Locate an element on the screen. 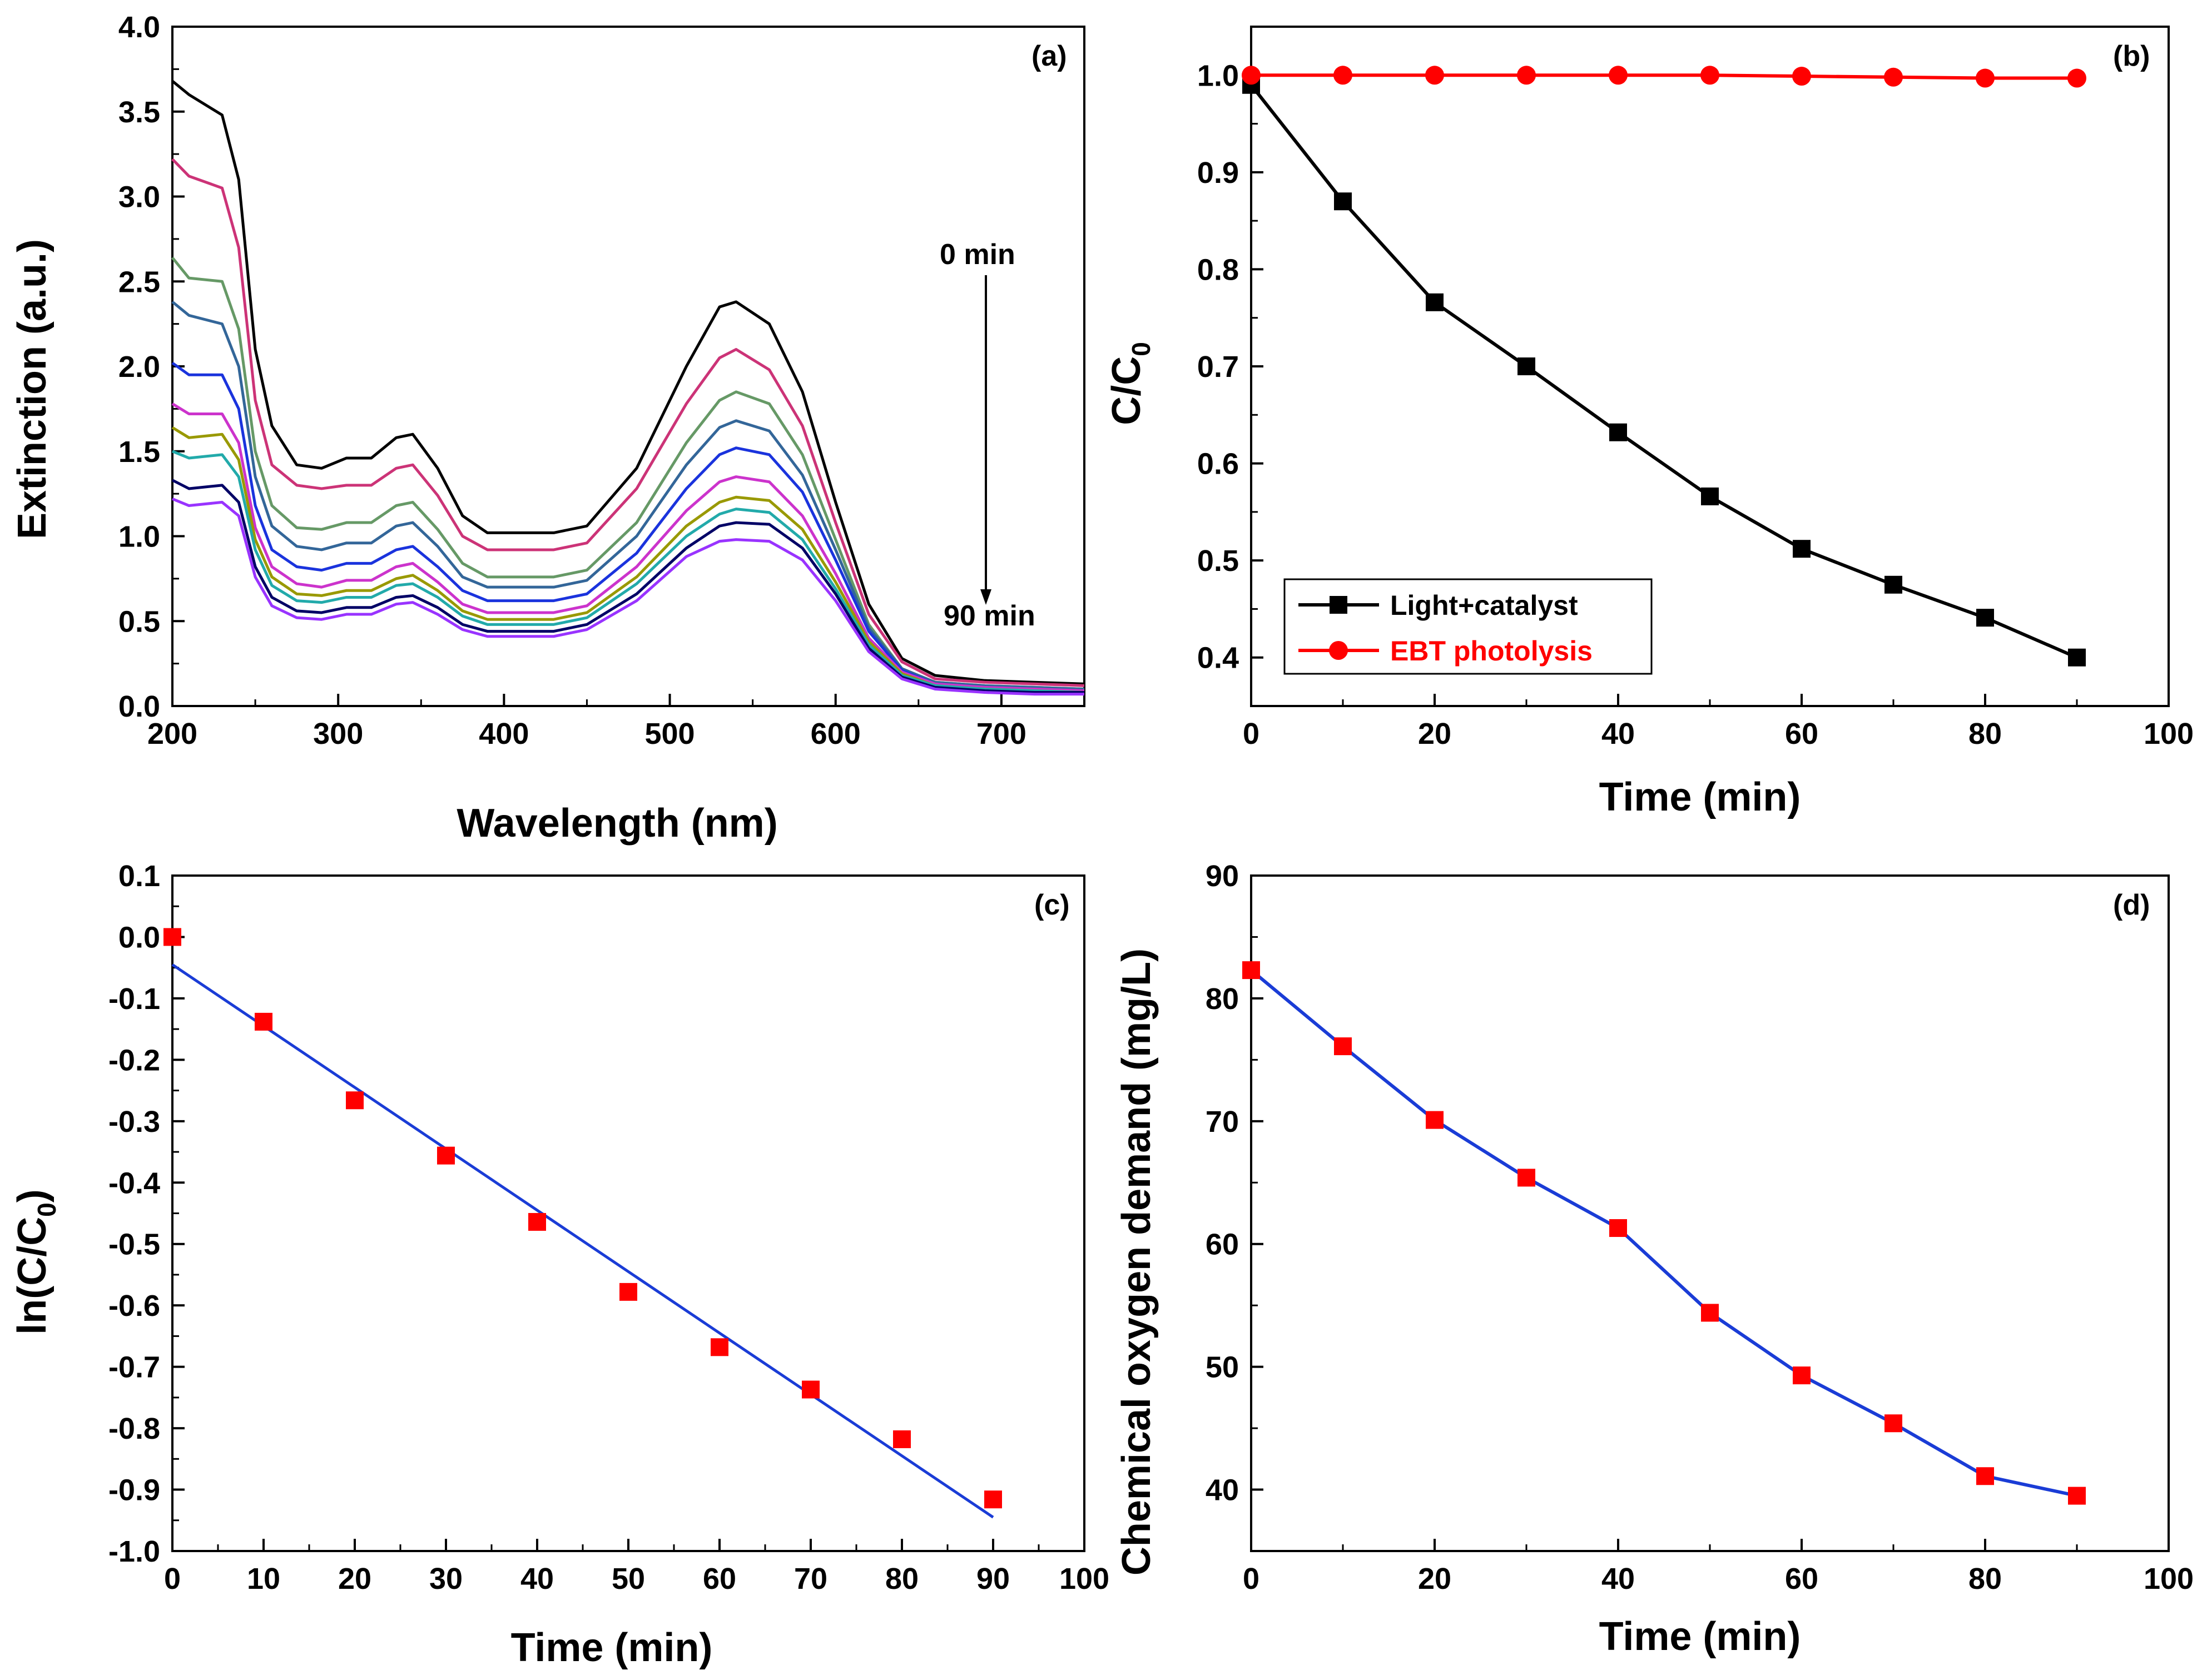 This screenshot has height=1680, width=2202. panel-c-linear-fit-line is located at coordinates (582, 1241).